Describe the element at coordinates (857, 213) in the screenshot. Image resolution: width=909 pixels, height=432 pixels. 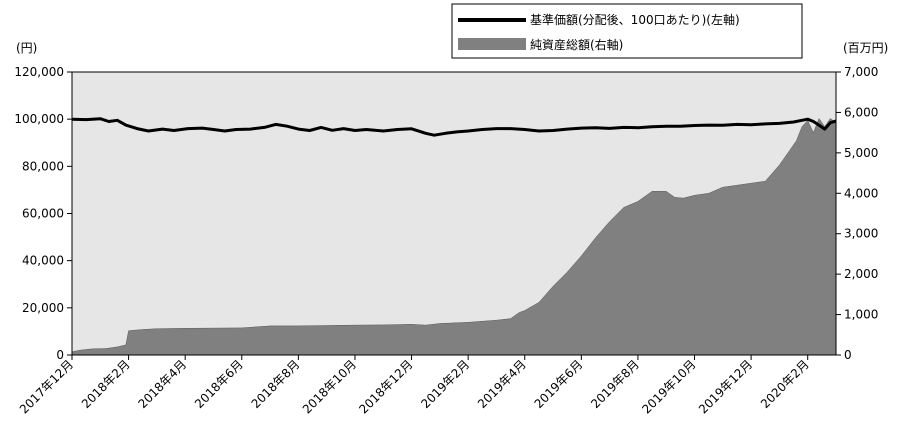
I see `right-axis: 0 1,000 2,000 3,000 4,000 5,000 6,000 7,000` at that location.